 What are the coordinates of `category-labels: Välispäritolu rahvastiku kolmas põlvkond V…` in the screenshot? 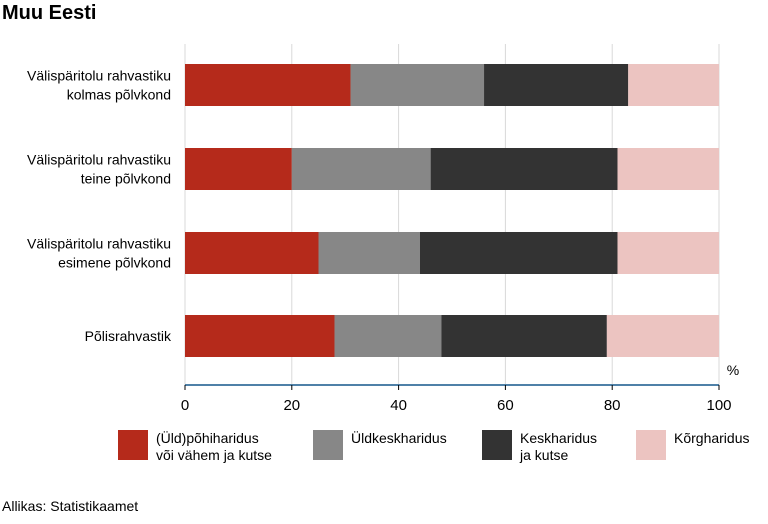 It's located at (99, 206).